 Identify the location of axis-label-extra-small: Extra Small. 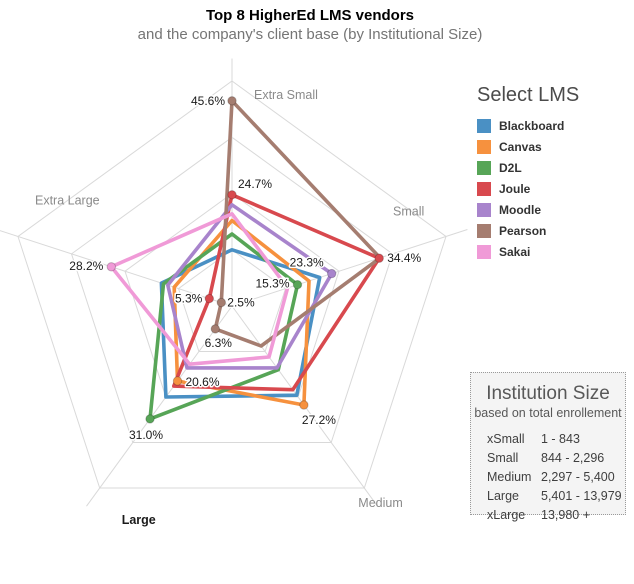
(286, 95).